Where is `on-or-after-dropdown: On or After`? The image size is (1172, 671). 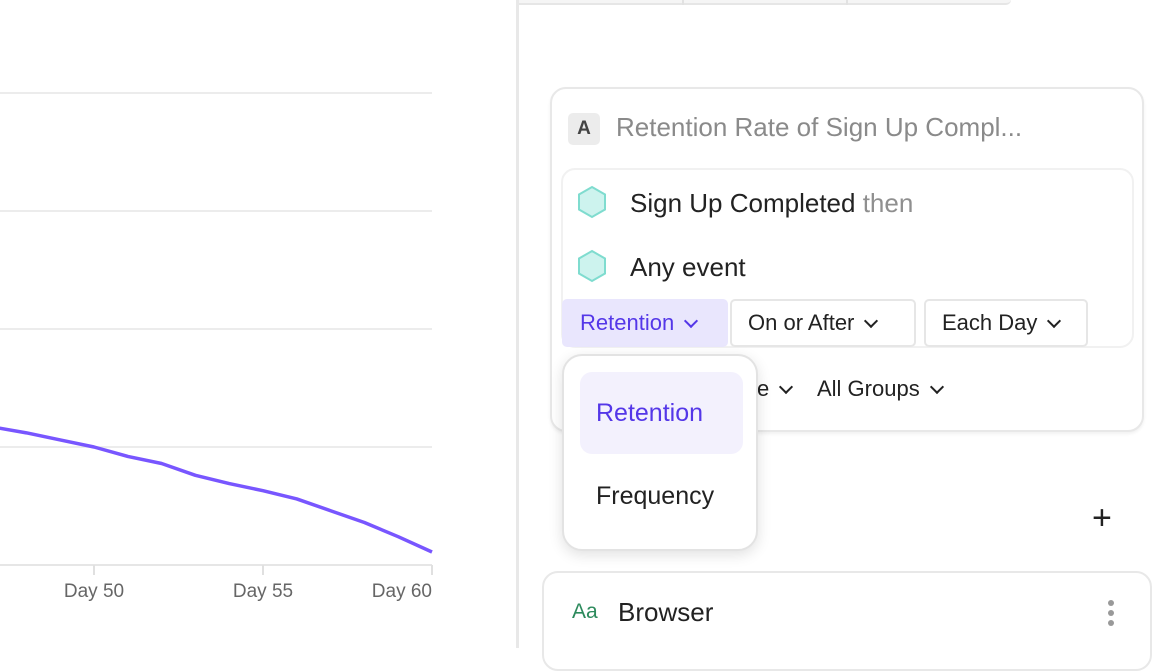
on-or-after-dropdown: On or After is located at coordinates (823, 323).